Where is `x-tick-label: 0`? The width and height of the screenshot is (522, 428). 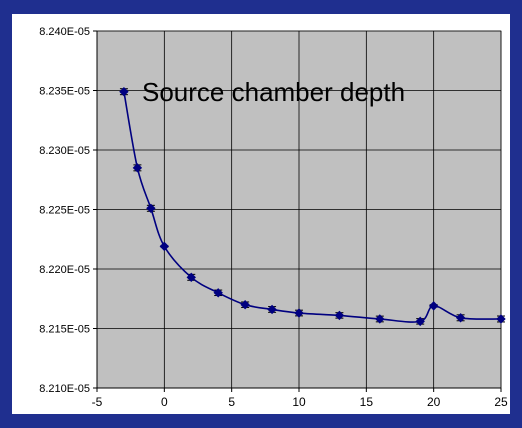
x-tick-label: 0 is located at coordinates (164, 402).